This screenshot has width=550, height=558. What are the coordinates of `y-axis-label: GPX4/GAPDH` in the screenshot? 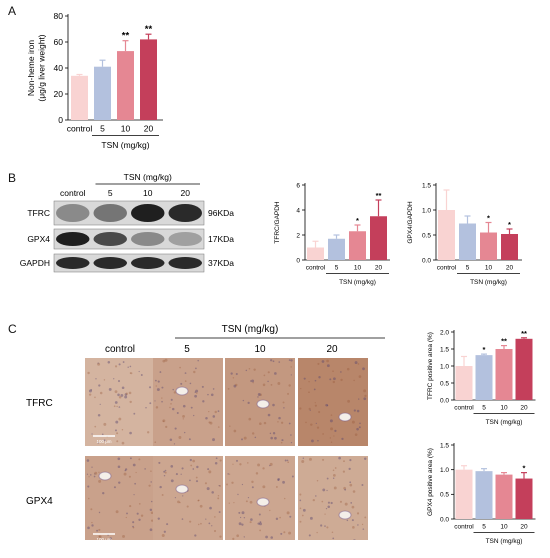 It's located at (410, 222).